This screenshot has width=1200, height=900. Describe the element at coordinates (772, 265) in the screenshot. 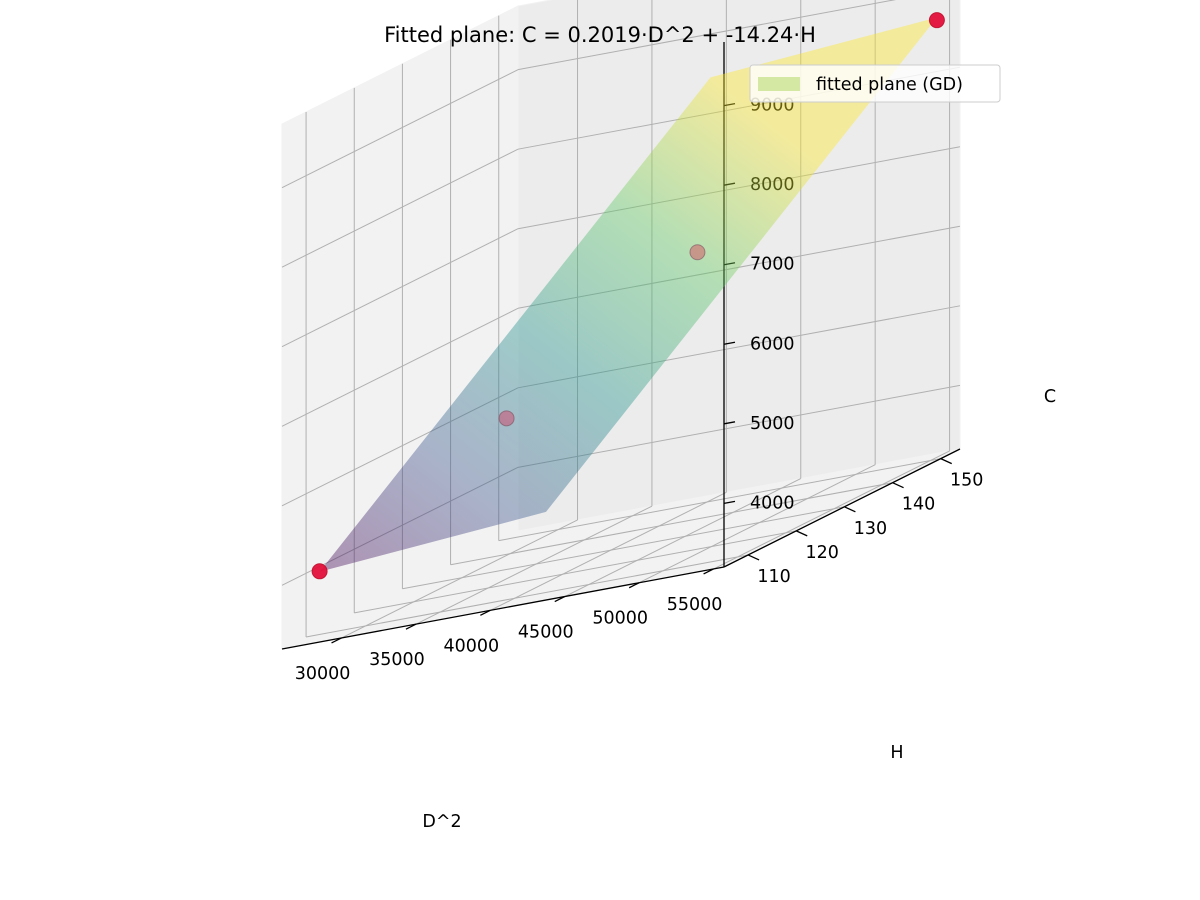

I see `z-tick-label: 7000` at that location.